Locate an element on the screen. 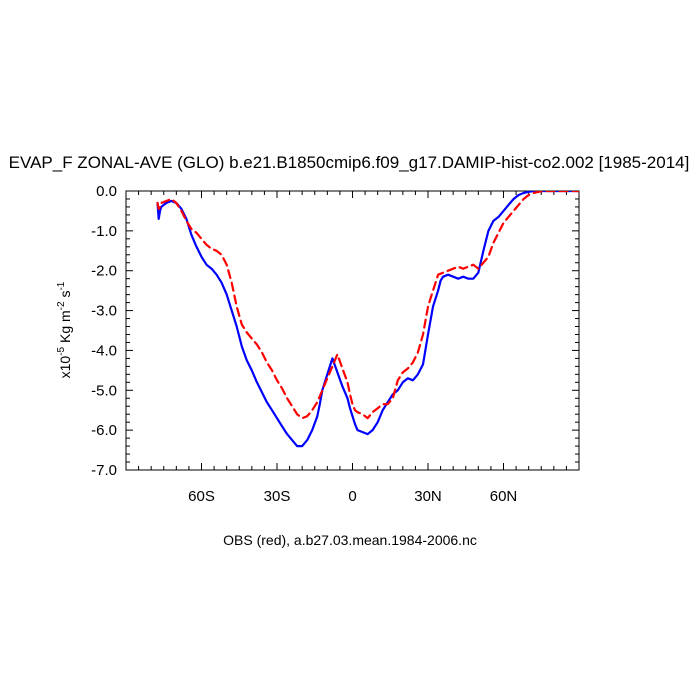  y-axis-label: x10-5 Kg m-2 s-1 is located at coordinates (64, 329).